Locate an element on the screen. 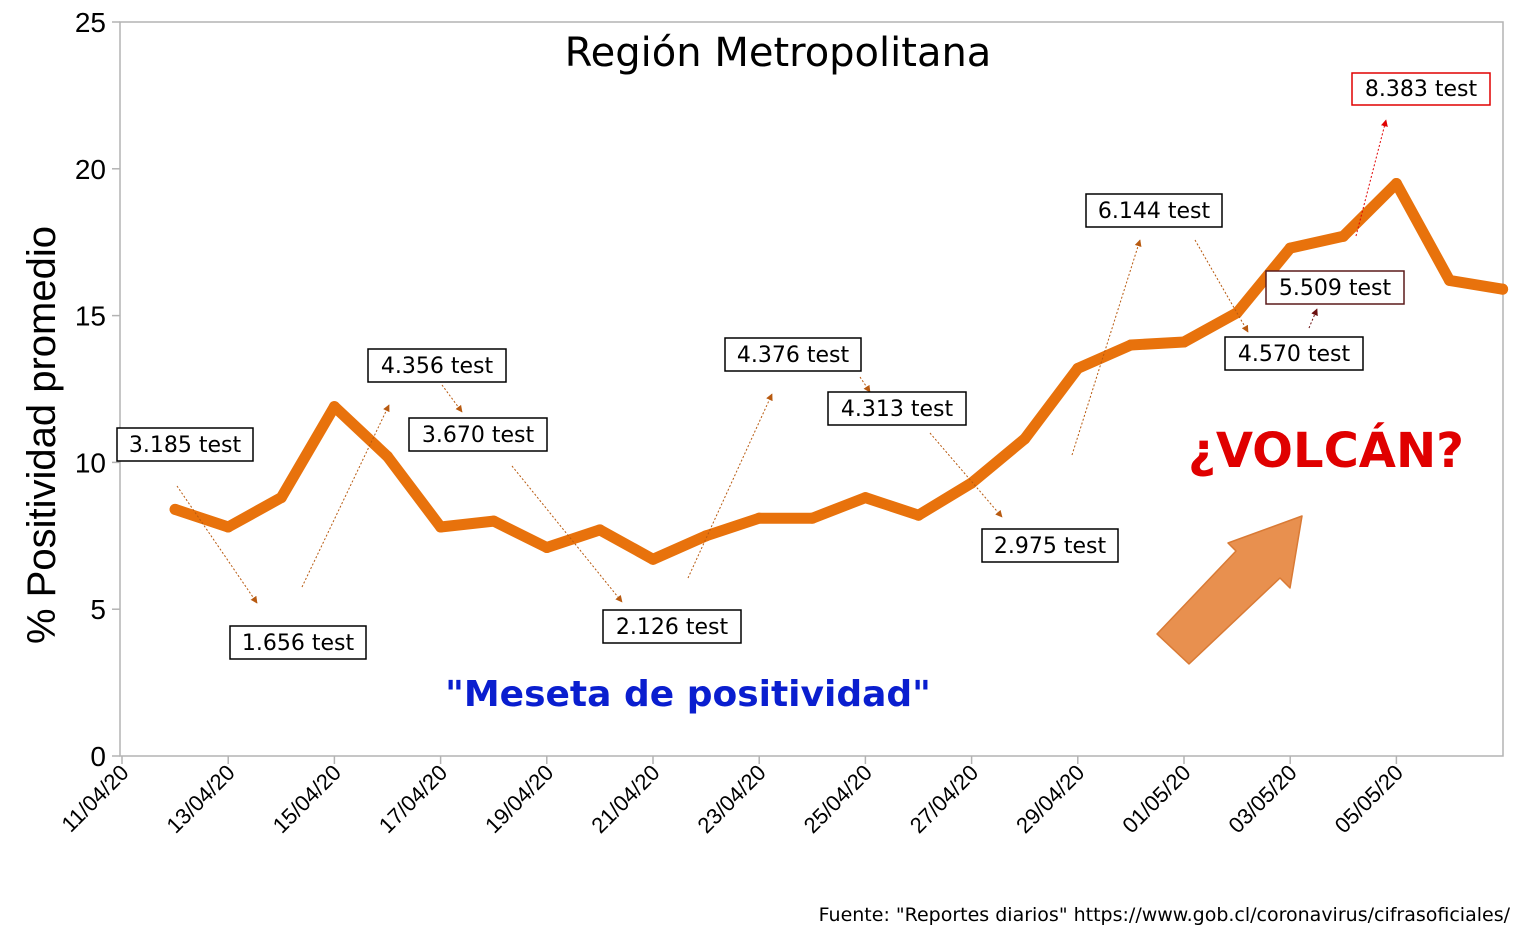  annotation-box: 6.144 test is located at coordinates (1154, 210).